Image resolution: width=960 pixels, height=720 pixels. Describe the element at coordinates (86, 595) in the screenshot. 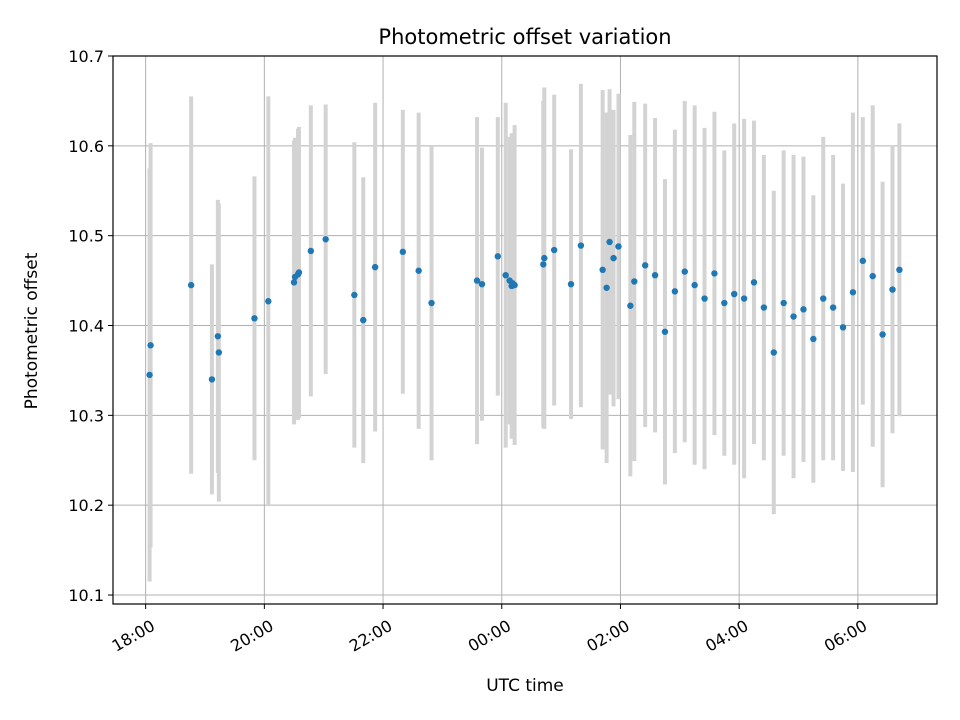

I see `y-tick-label: 10.1` at that location.